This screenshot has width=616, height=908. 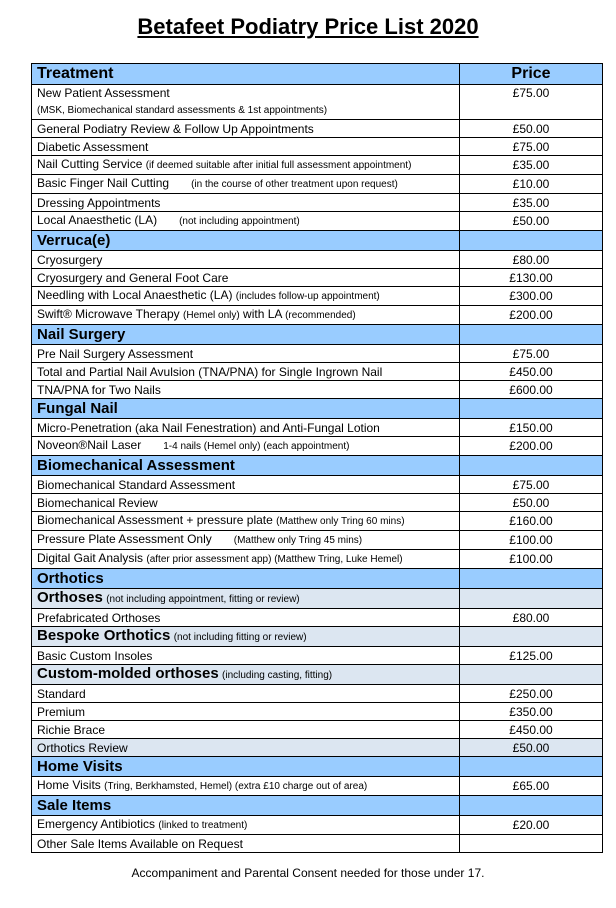 What do you see at coordinates (71, 729) in the screenshot?
I see `treatment-label: Richie Brace` at bounding box center [71, 729].